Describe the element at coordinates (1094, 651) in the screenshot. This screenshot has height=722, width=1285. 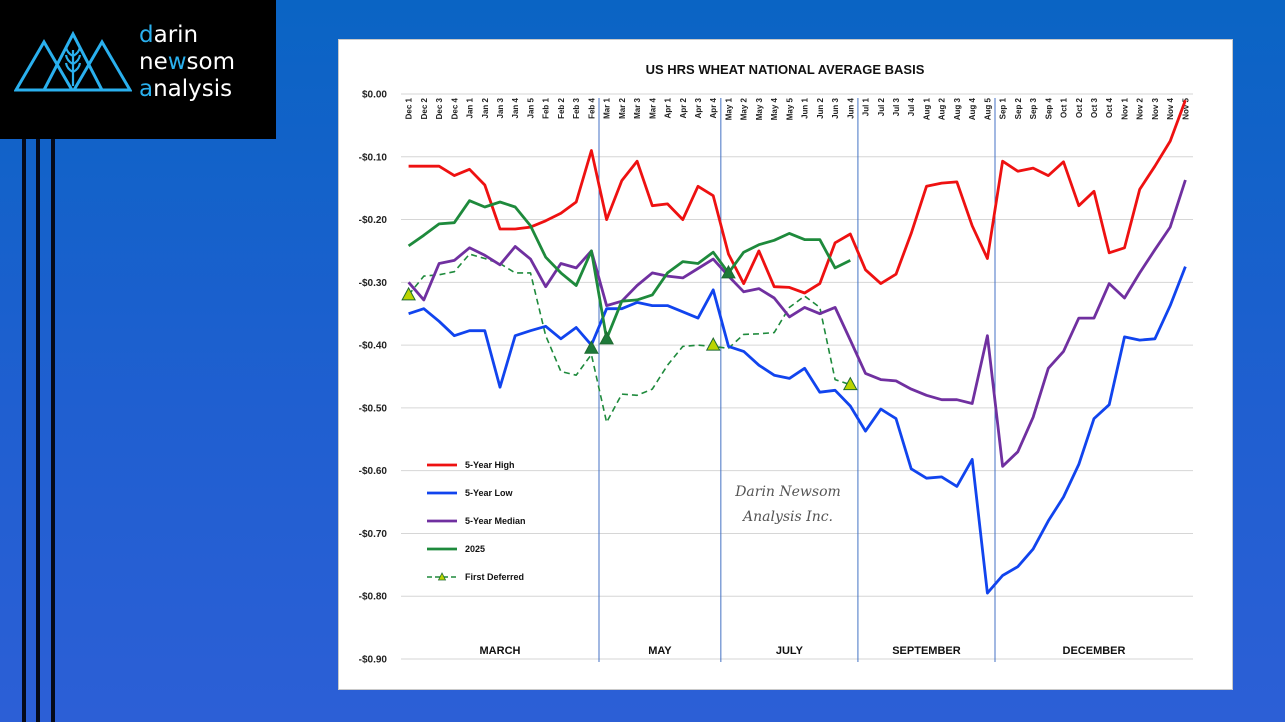
I see `segment-label-4: DECEMBER` at that location.